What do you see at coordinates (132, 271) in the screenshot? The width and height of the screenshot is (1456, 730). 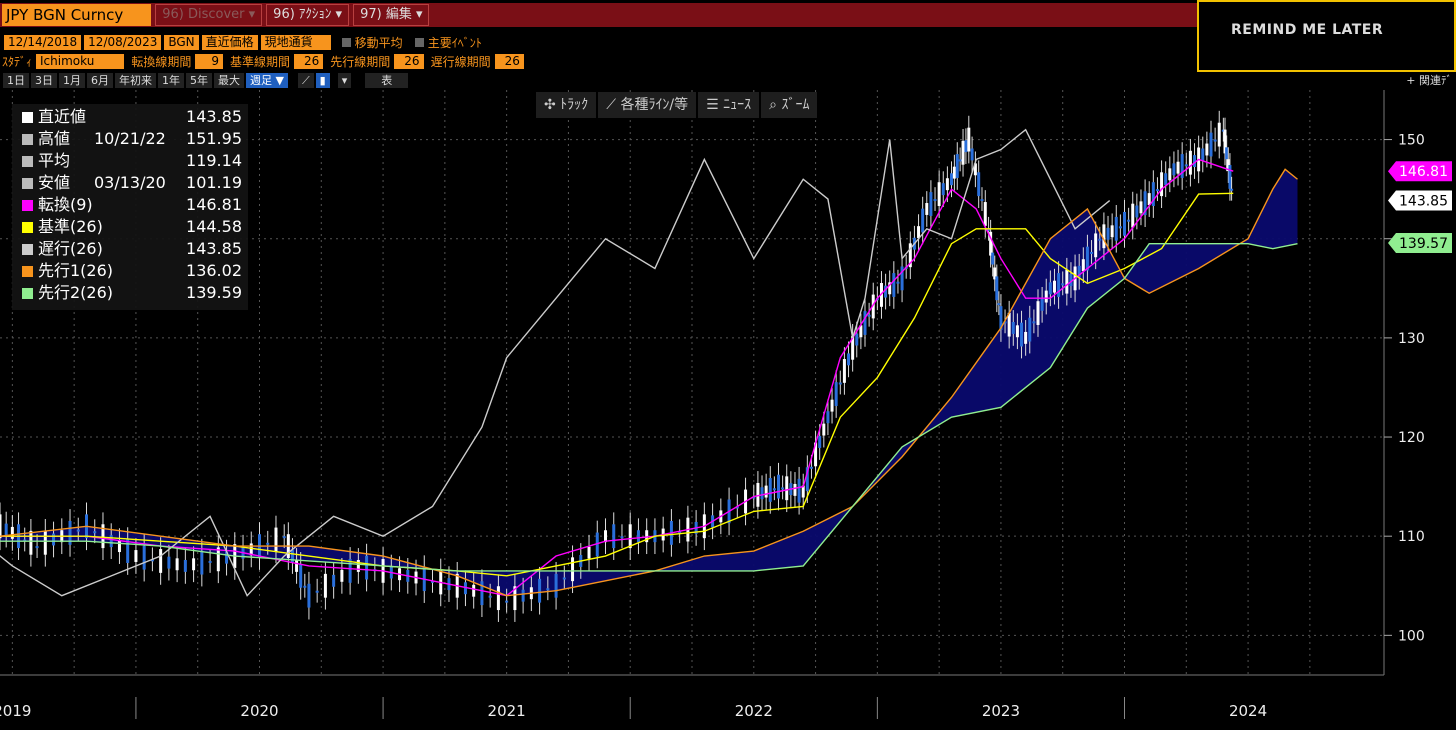 I see `legend-row: 先行1(26) 136.02` at bounding box center [132, 271].